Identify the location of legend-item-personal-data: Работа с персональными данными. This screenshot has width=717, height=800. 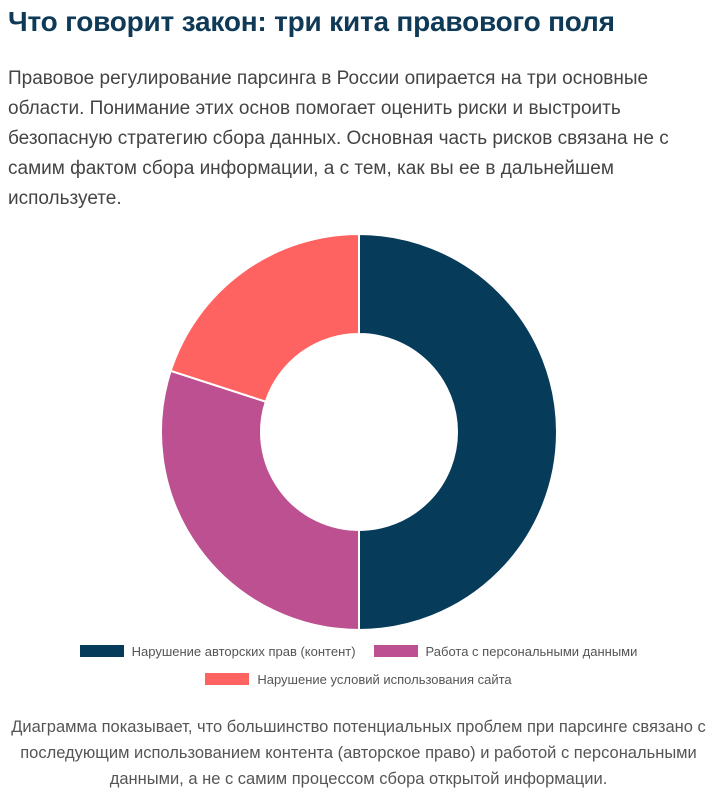
(505, 651).